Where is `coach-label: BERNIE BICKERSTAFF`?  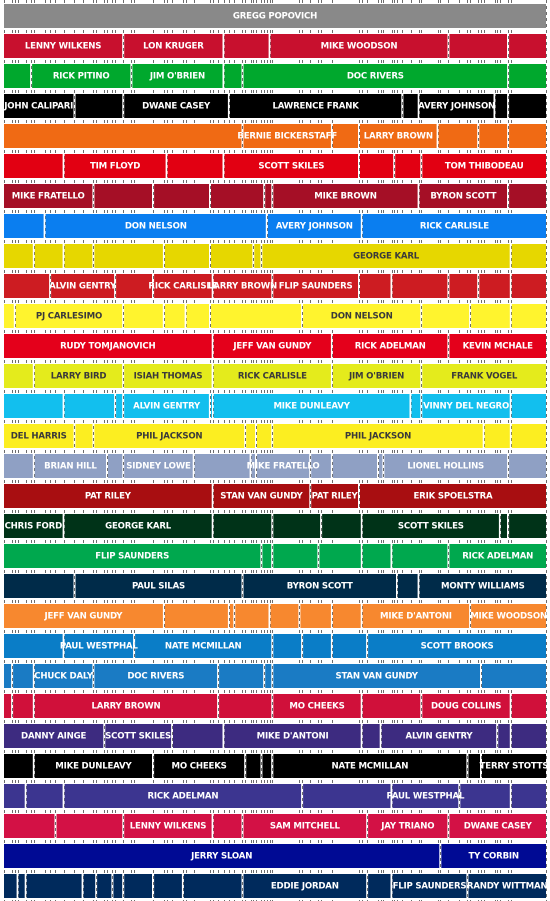
coach-label: BERNIE BICKERSTAFF is located at coordinates (287, 137).